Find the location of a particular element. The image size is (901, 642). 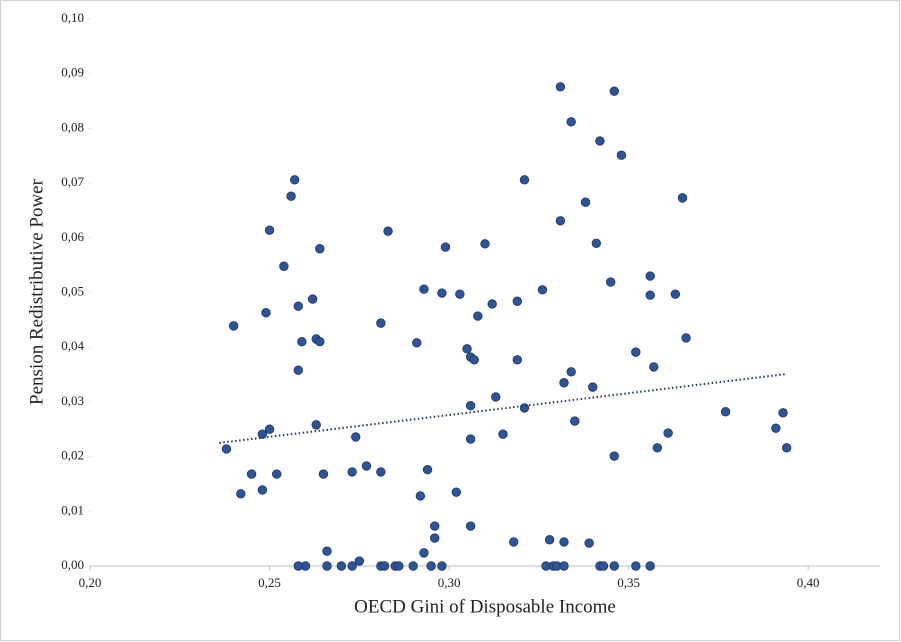

x-tick-label: 0,20 is located at coordinates (90, 582).